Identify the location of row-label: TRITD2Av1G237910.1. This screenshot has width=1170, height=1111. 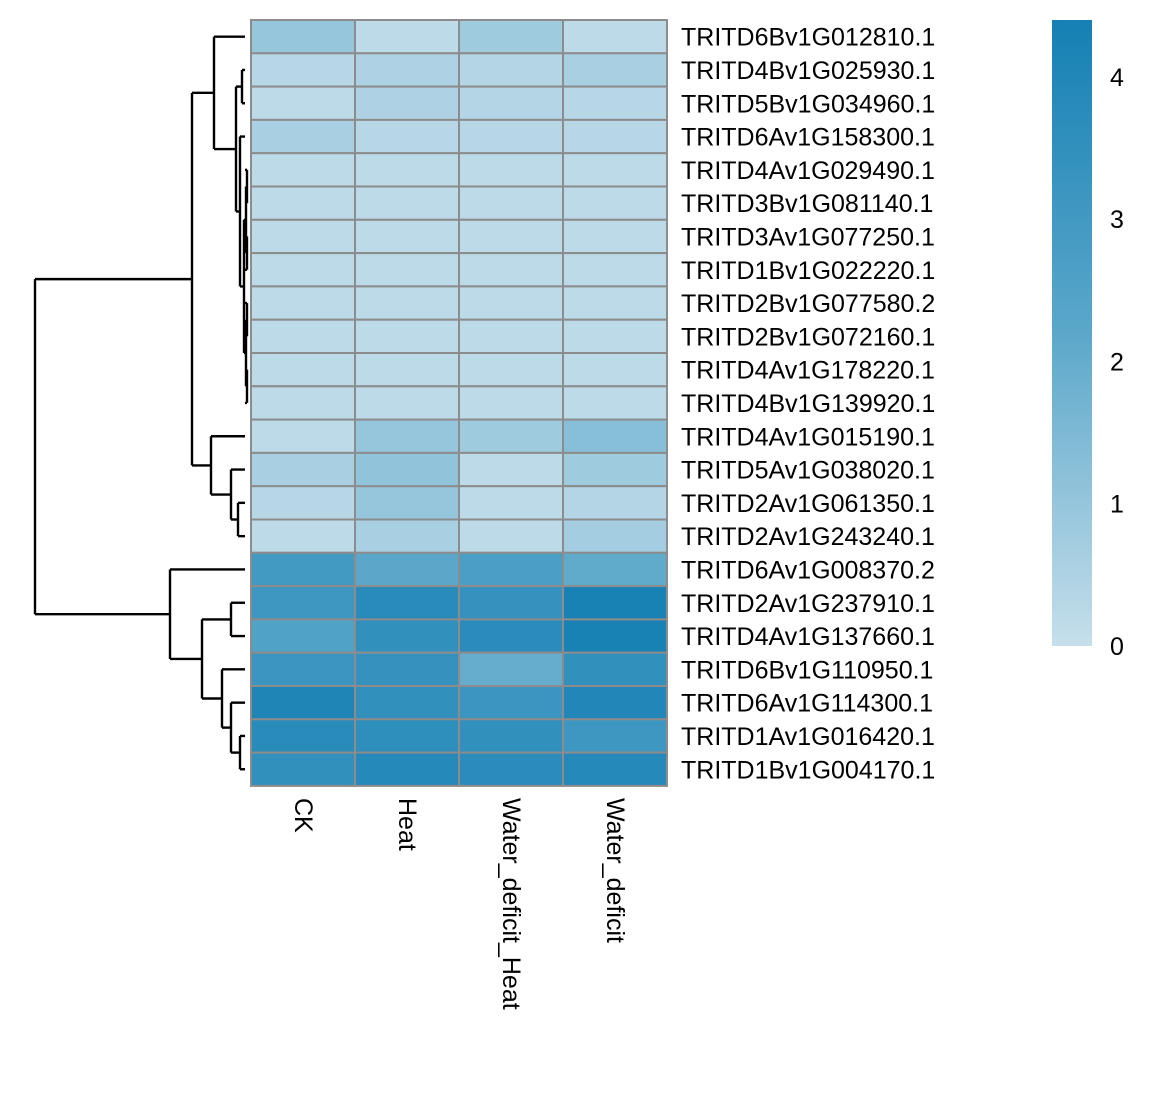
(808, 604).